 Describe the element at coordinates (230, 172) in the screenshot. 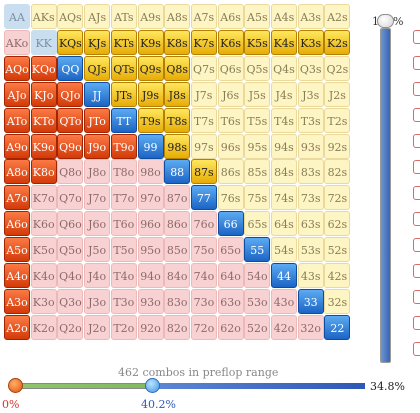

I see `hand-cell-86s: 86s` at that location.